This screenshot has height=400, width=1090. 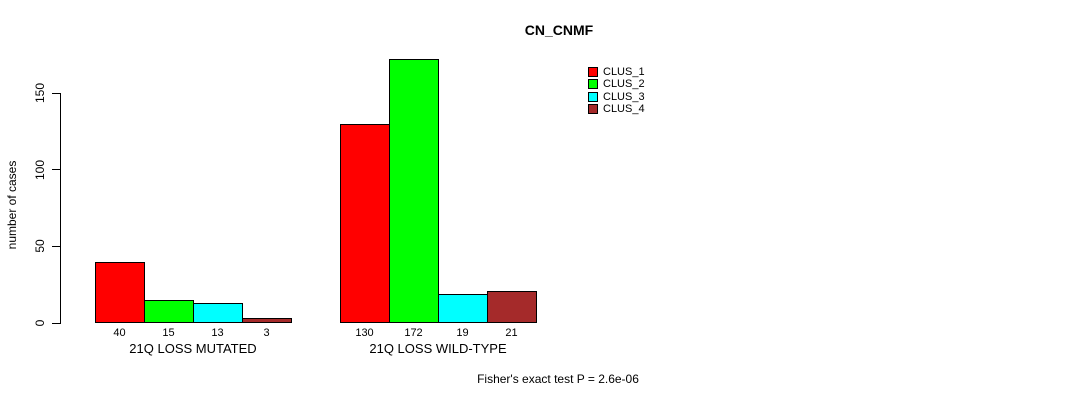 What do you see at coordinates (624, 84) in the screenshot?
I see `legend-label: CLUS_2` at bounding box center [624, 84].